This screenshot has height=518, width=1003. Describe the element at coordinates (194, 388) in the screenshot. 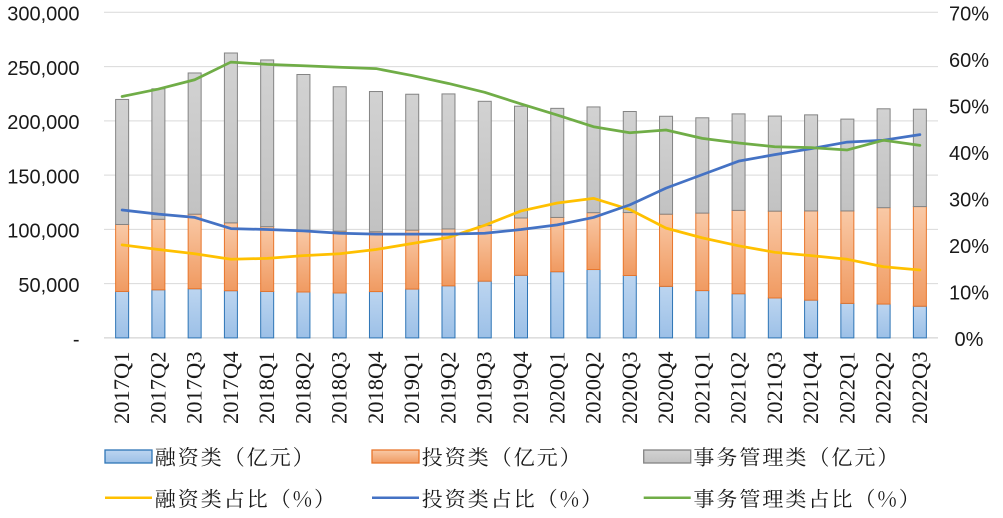

I see `svg-text: 2017Q3` at that location.